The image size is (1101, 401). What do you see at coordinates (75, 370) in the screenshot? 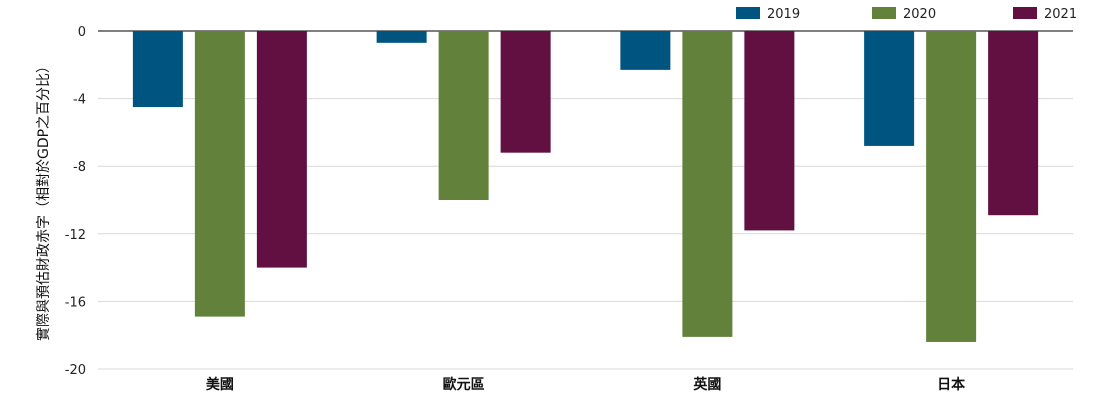
I see `y-tick-label: -20` at bounding box center [75, 370].